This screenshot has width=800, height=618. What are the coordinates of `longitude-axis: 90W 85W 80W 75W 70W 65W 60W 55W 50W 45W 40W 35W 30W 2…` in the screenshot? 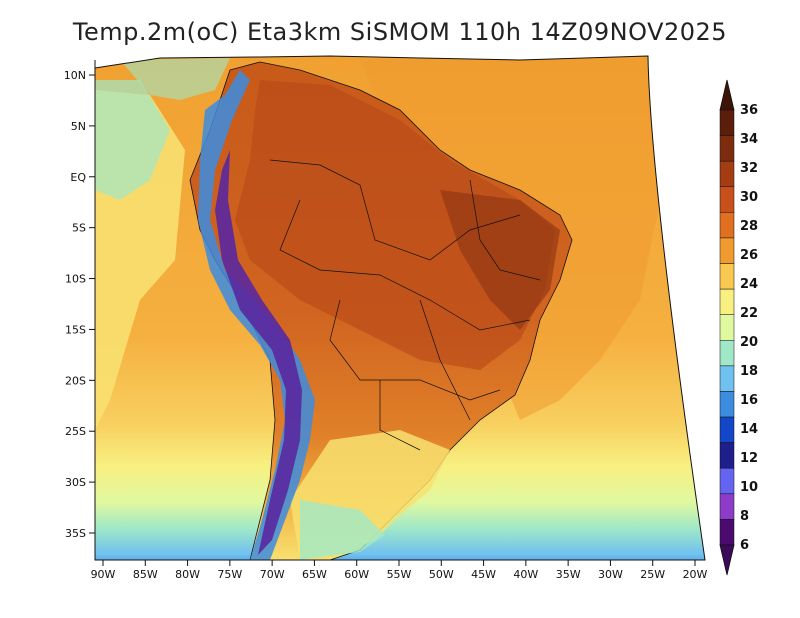 It's located at (399, 570).